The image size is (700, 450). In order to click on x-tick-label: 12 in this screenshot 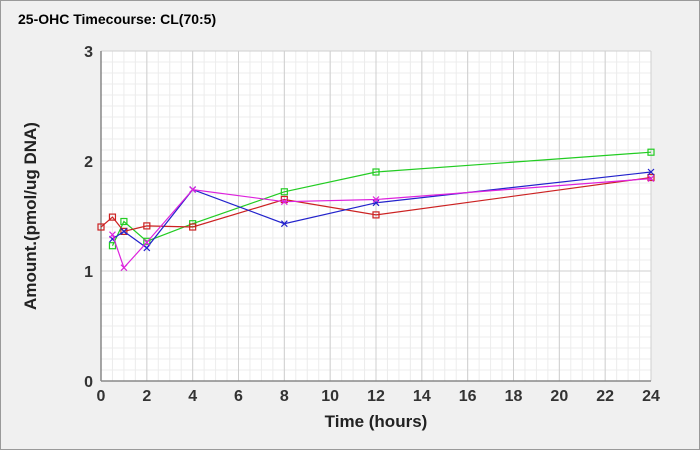, I will do `click(376, 396)`.